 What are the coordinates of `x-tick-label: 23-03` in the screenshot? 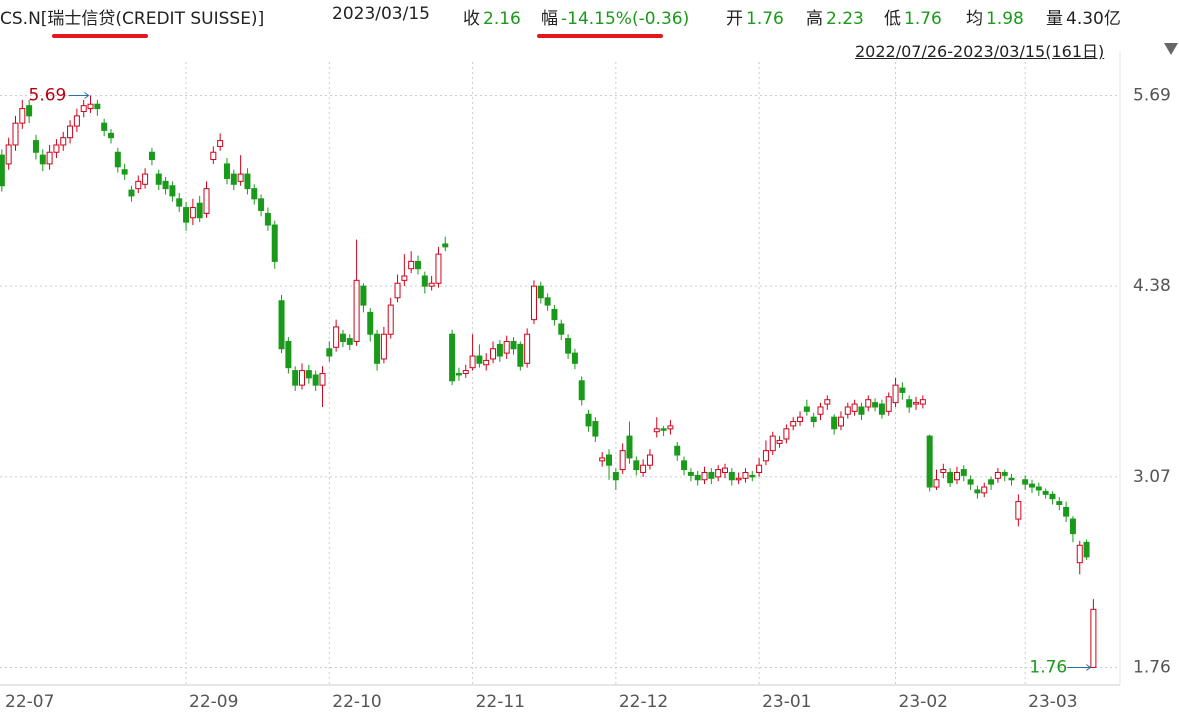 It's located at (1052, 702).